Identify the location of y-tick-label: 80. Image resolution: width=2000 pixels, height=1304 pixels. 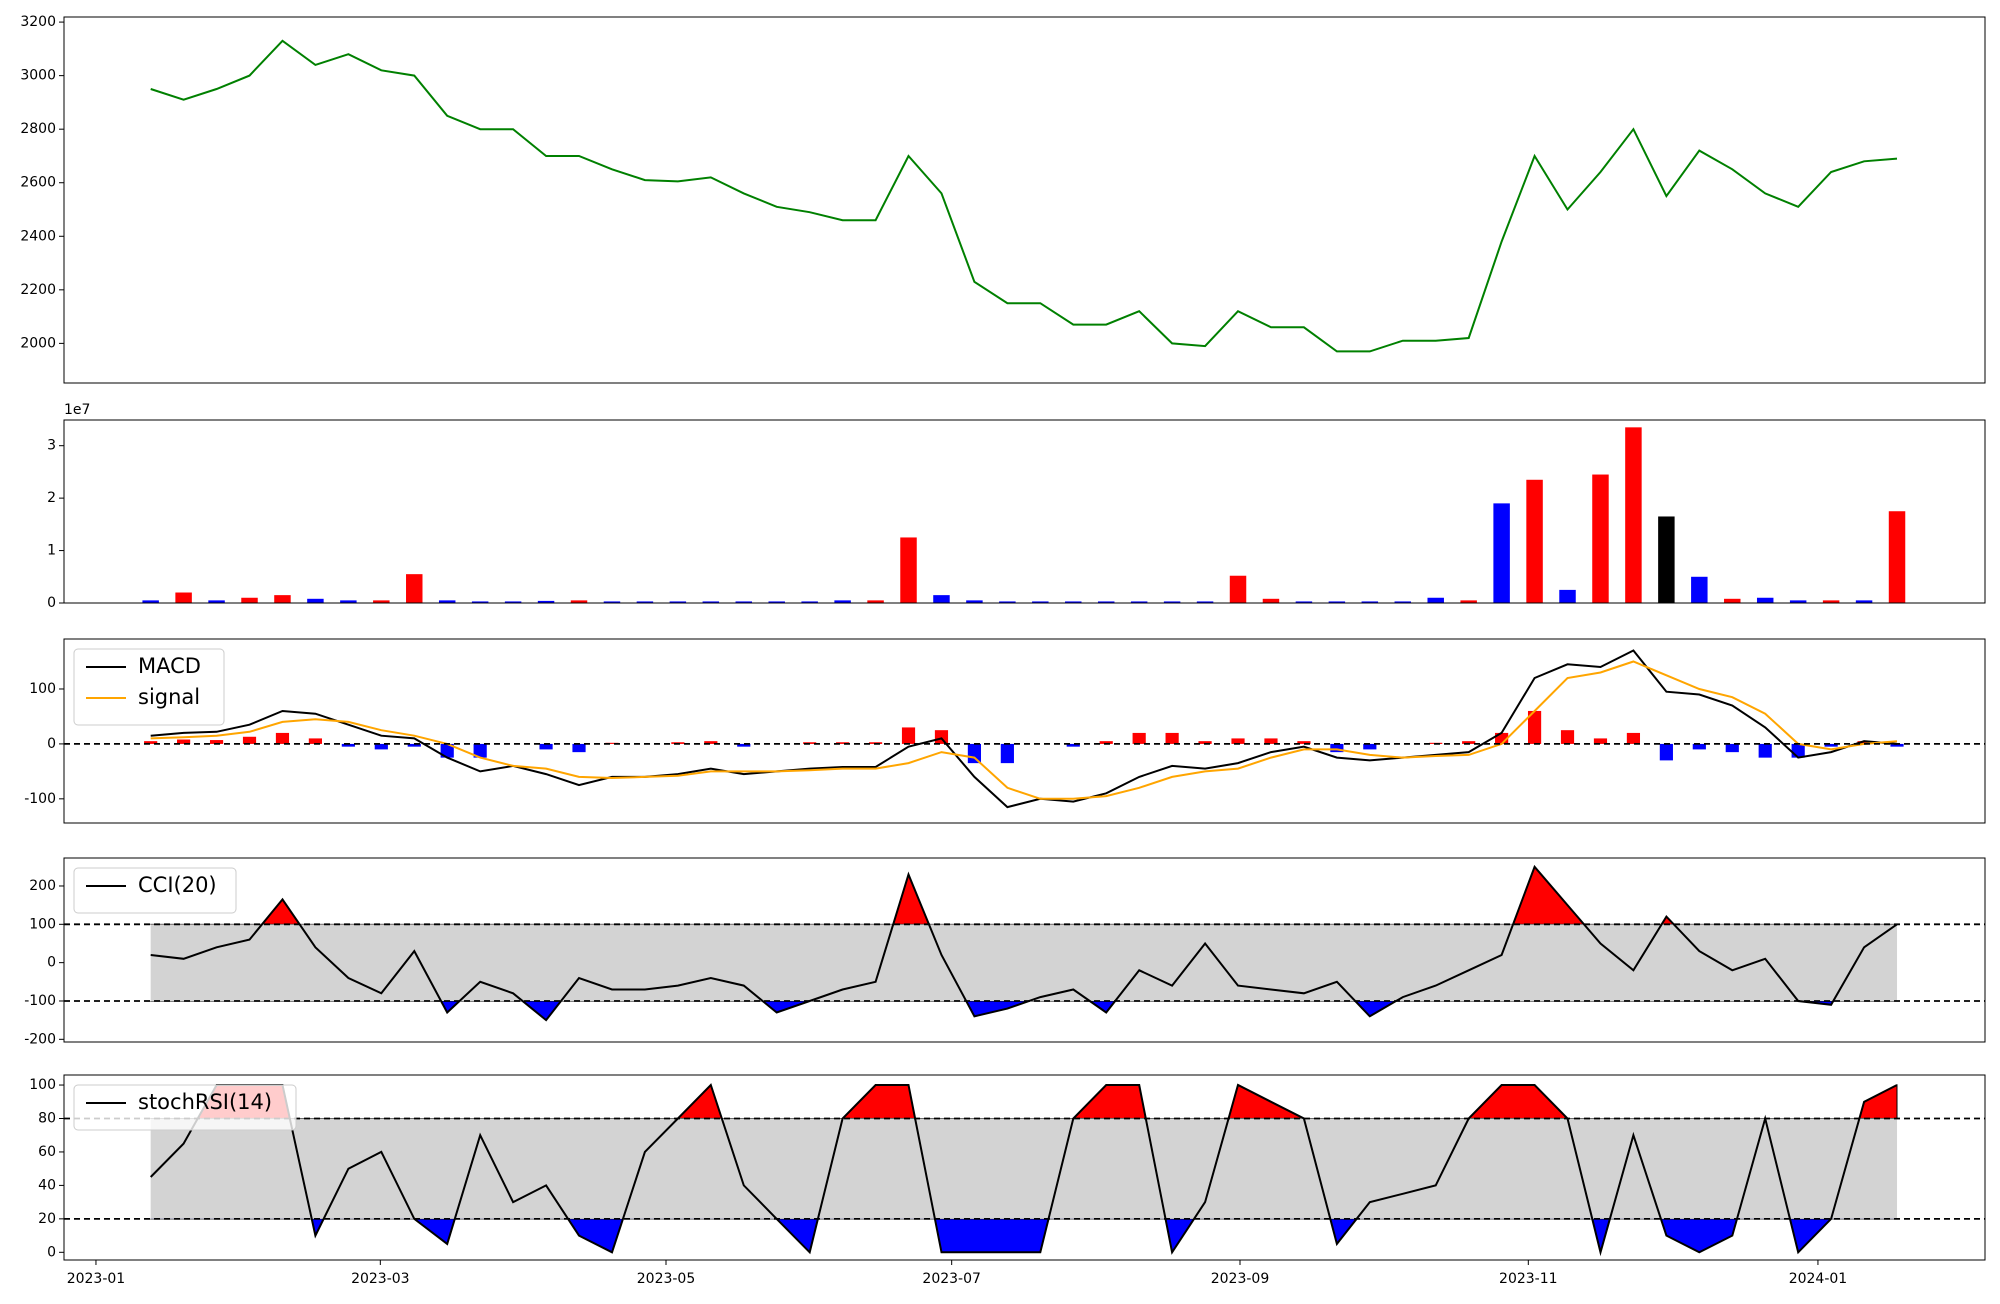
(47, 1118).